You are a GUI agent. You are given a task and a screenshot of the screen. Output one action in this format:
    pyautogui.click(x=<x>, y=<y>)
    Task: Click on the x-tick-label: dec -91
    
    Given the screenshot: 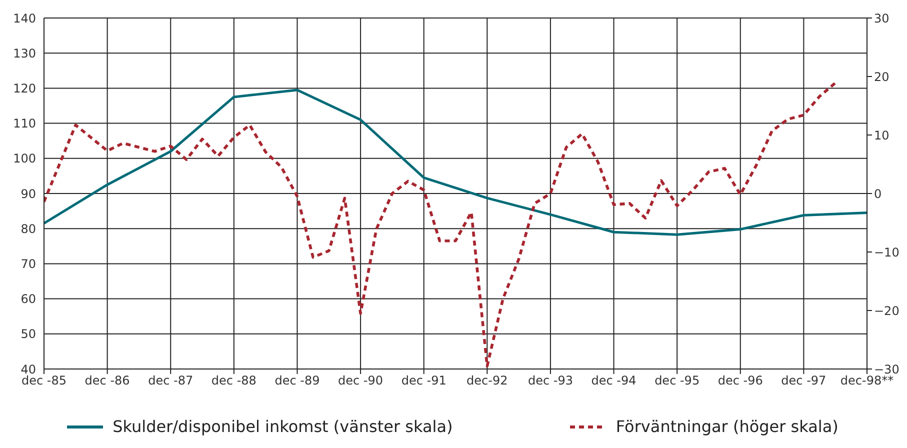 What is the action you would take?
    pyautogui.click(x=423, y=381)
    